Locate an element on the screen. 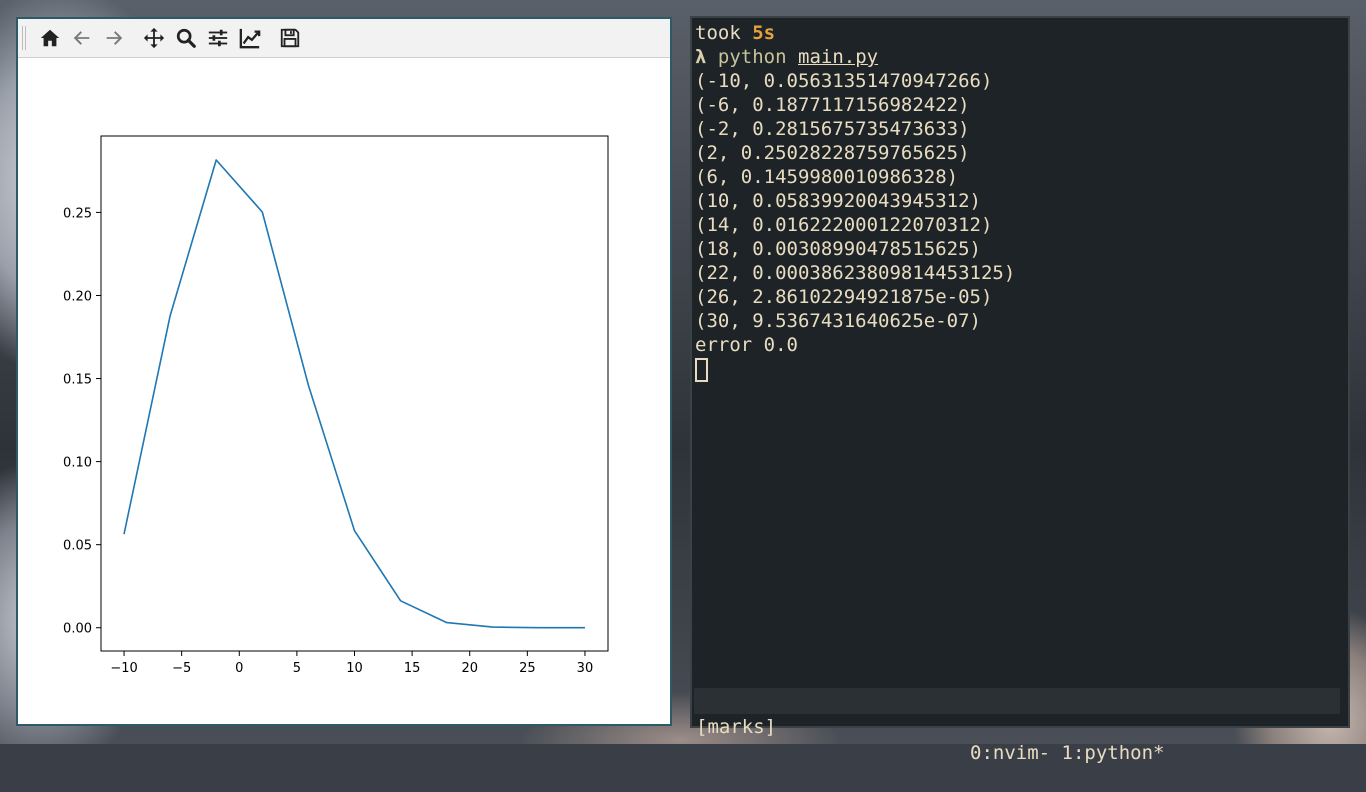  forward-arrow-icon is located at coordinates (114, 38).